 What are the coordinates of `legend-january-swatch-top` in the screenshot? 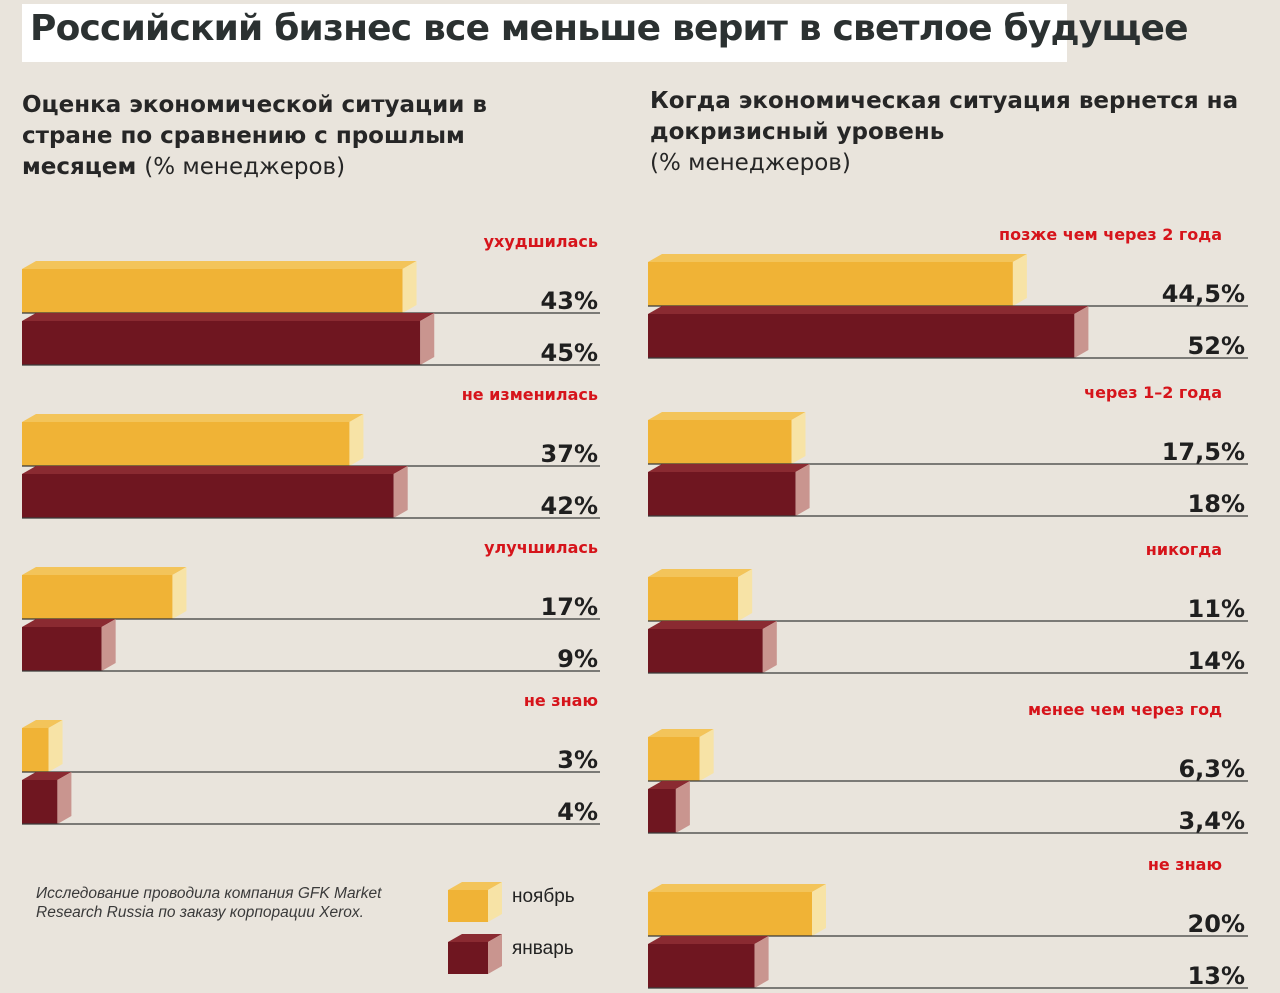 It's located at (475, 938).